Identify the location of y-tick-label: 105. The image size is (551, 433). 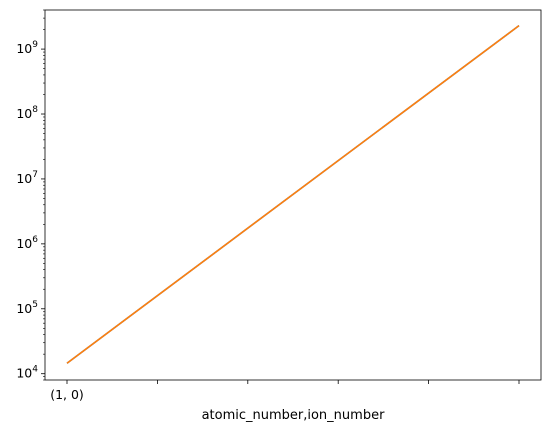
(27, 308).